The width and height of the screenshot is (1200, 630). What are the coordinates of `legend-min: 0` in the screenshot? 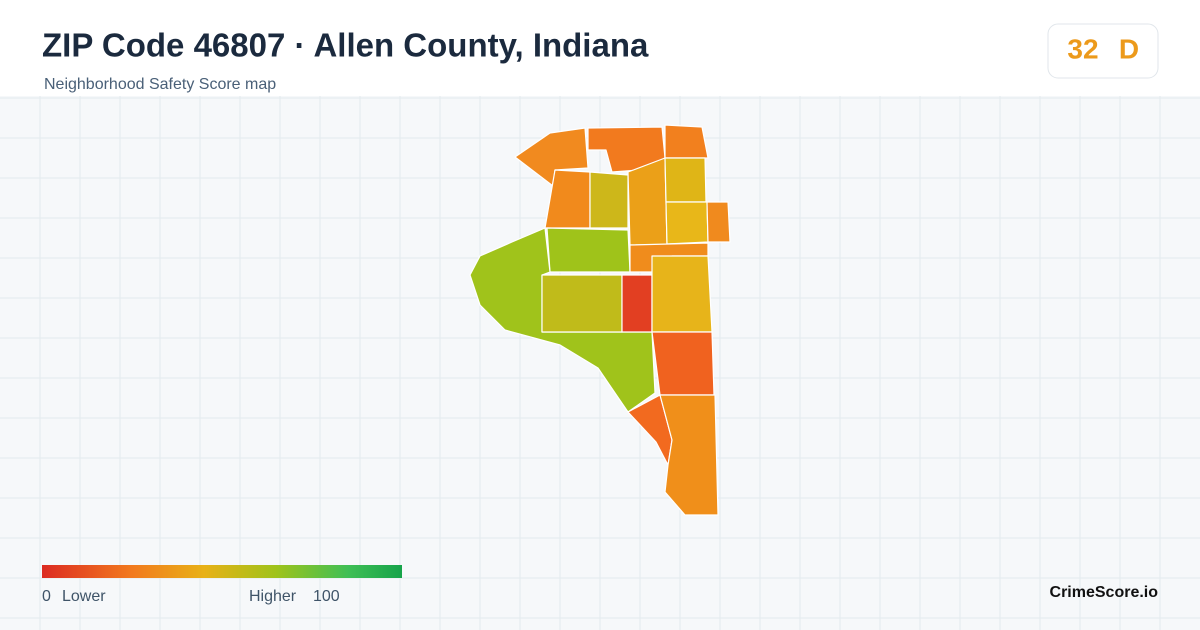 It's located at (46, 596).